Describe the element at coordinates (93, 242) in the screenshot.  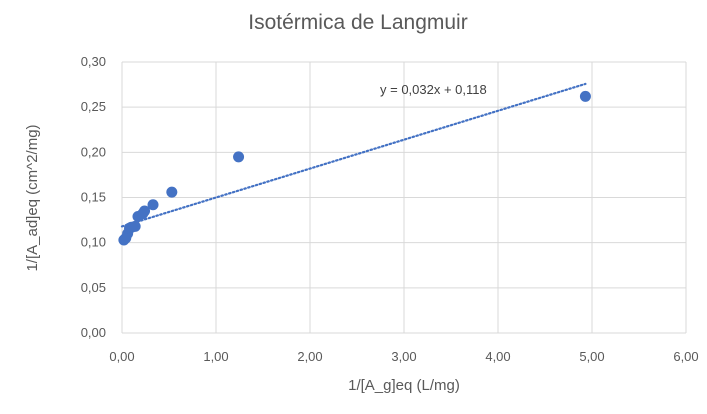
I see `y-tick-label: 0,10` at that location.